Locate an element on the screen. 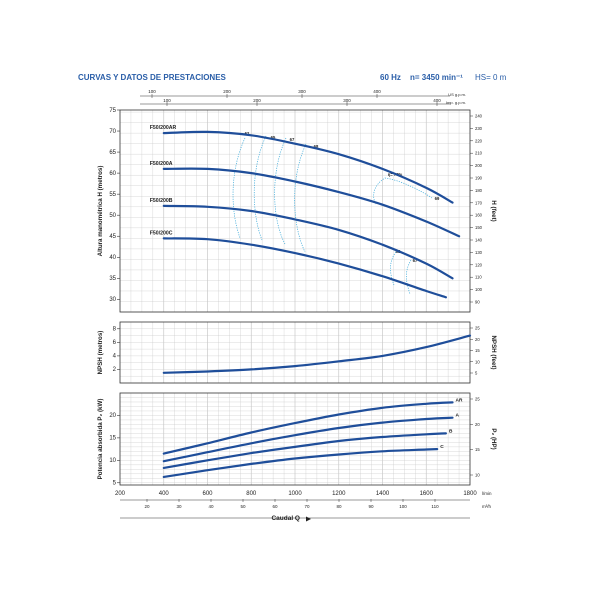 Image resolution: width=600 pixels, height=605 pixels. y-right-axis-label: NPSH (feet) is located at coordinates (493, 352).